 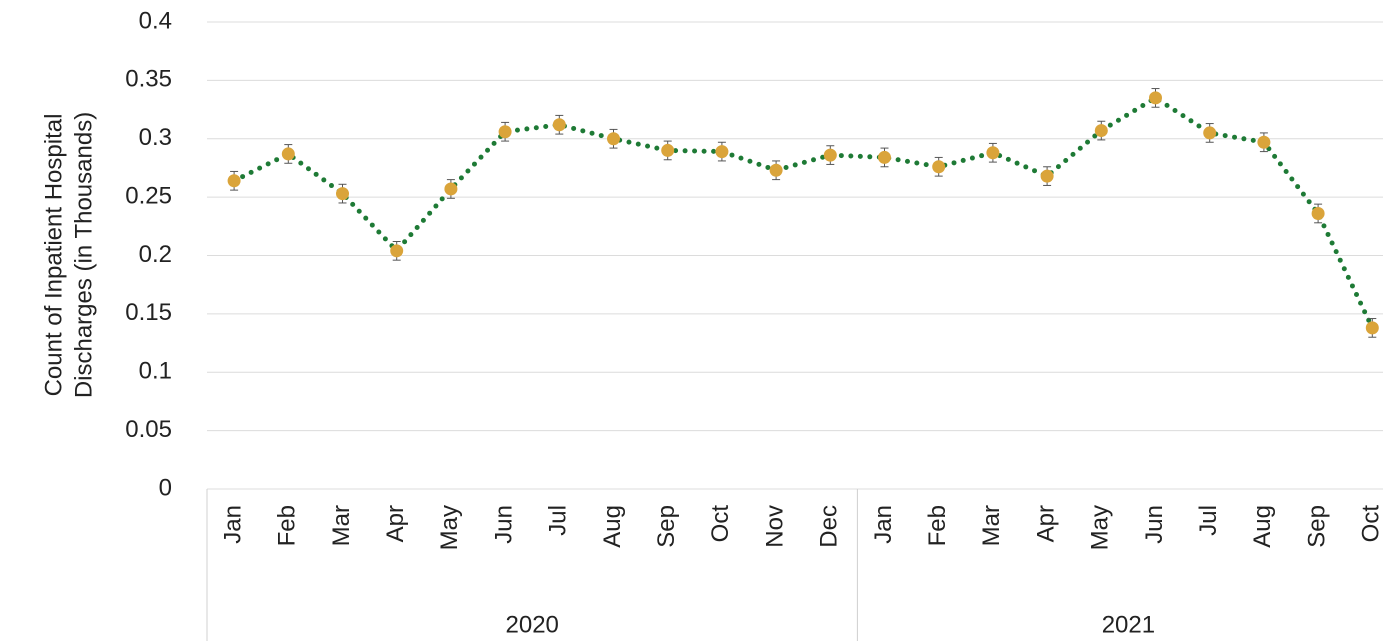 I want to click on y-tick-label: 0.05, so click(x=148, y=429).